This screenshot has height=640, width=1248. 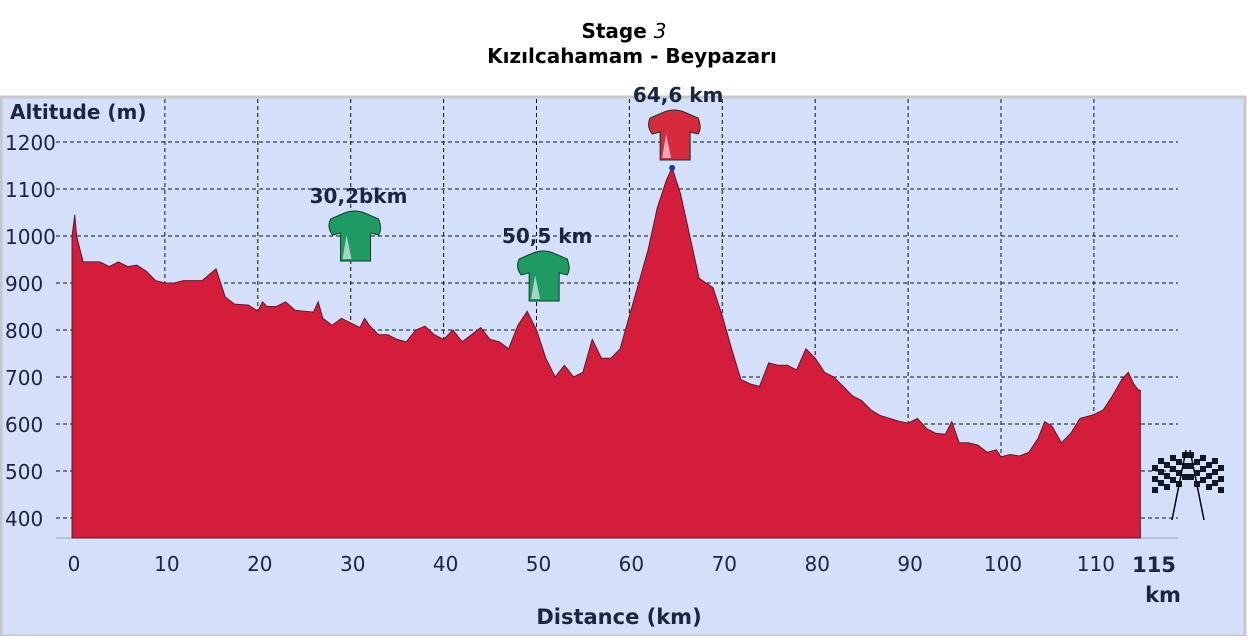 I want to click on climb-marker: 30,2bkm, so click(x=359, y=223).